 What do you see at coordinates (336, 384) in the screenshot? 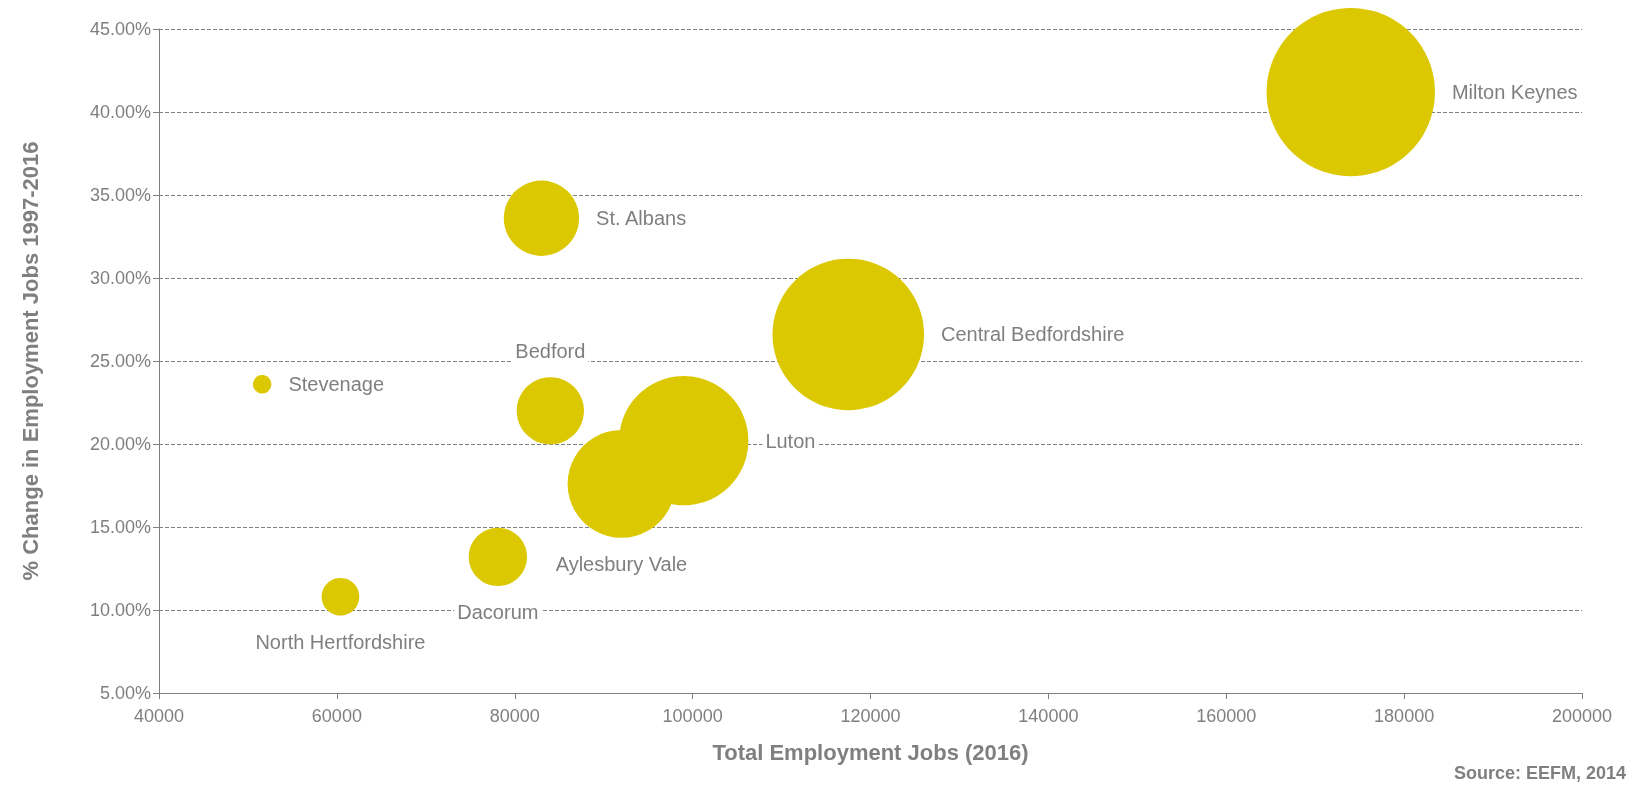
I see `series-label: Stevenage` at bounding box center [336, 384].